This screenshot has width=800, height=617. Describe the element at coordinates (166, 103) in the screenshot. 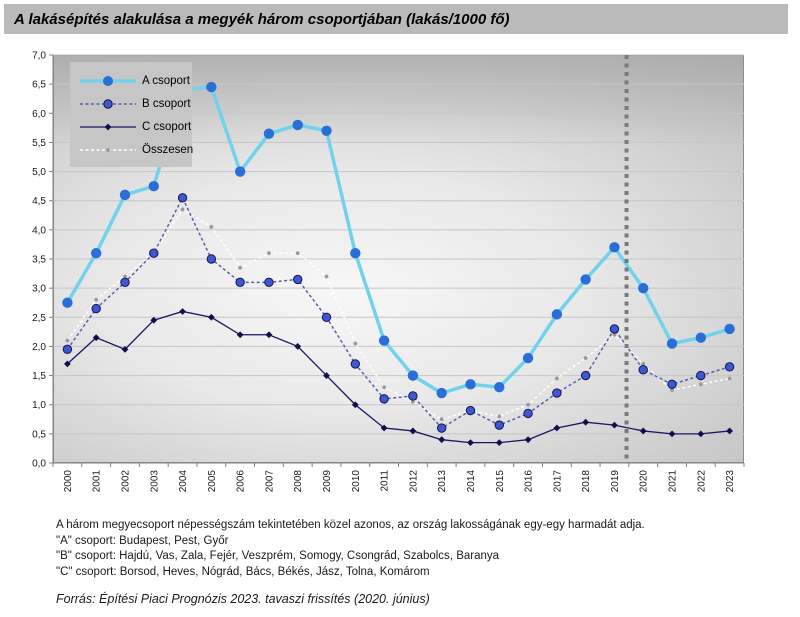

I see `legend-label: B csoport` at that location.